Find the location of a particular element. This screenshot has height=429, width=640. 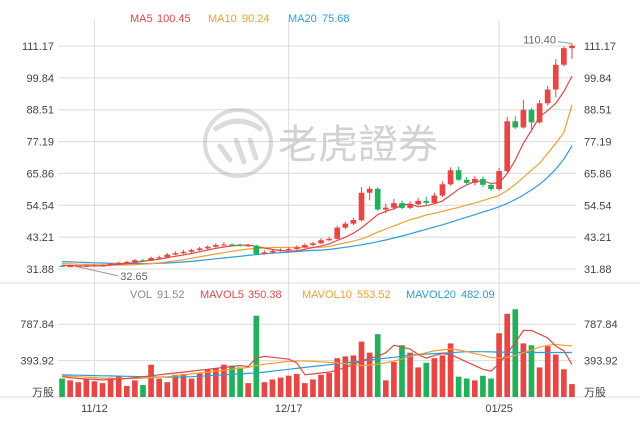

ma-legend-label: MA20 is located at coordinates (302, 19).